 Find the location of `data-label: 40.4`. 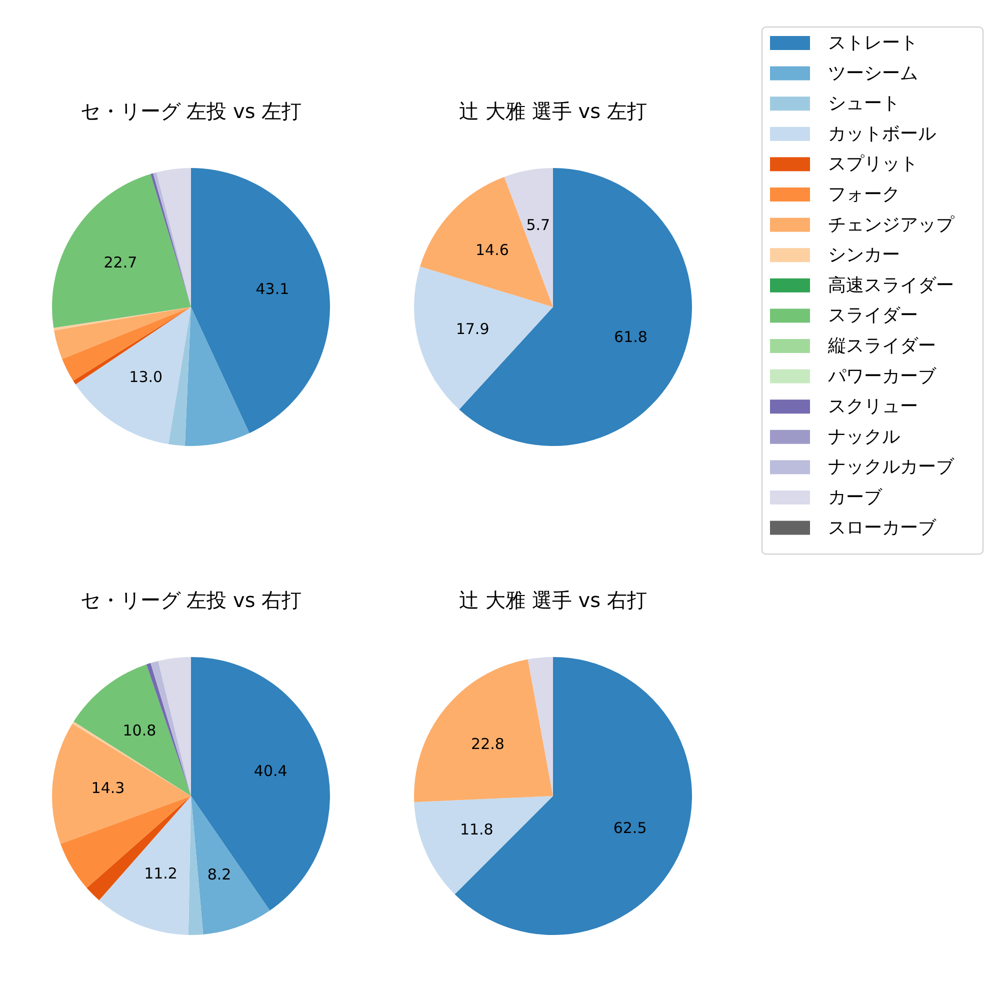

data-label: 40.4 is located at coordinates (271, 771).